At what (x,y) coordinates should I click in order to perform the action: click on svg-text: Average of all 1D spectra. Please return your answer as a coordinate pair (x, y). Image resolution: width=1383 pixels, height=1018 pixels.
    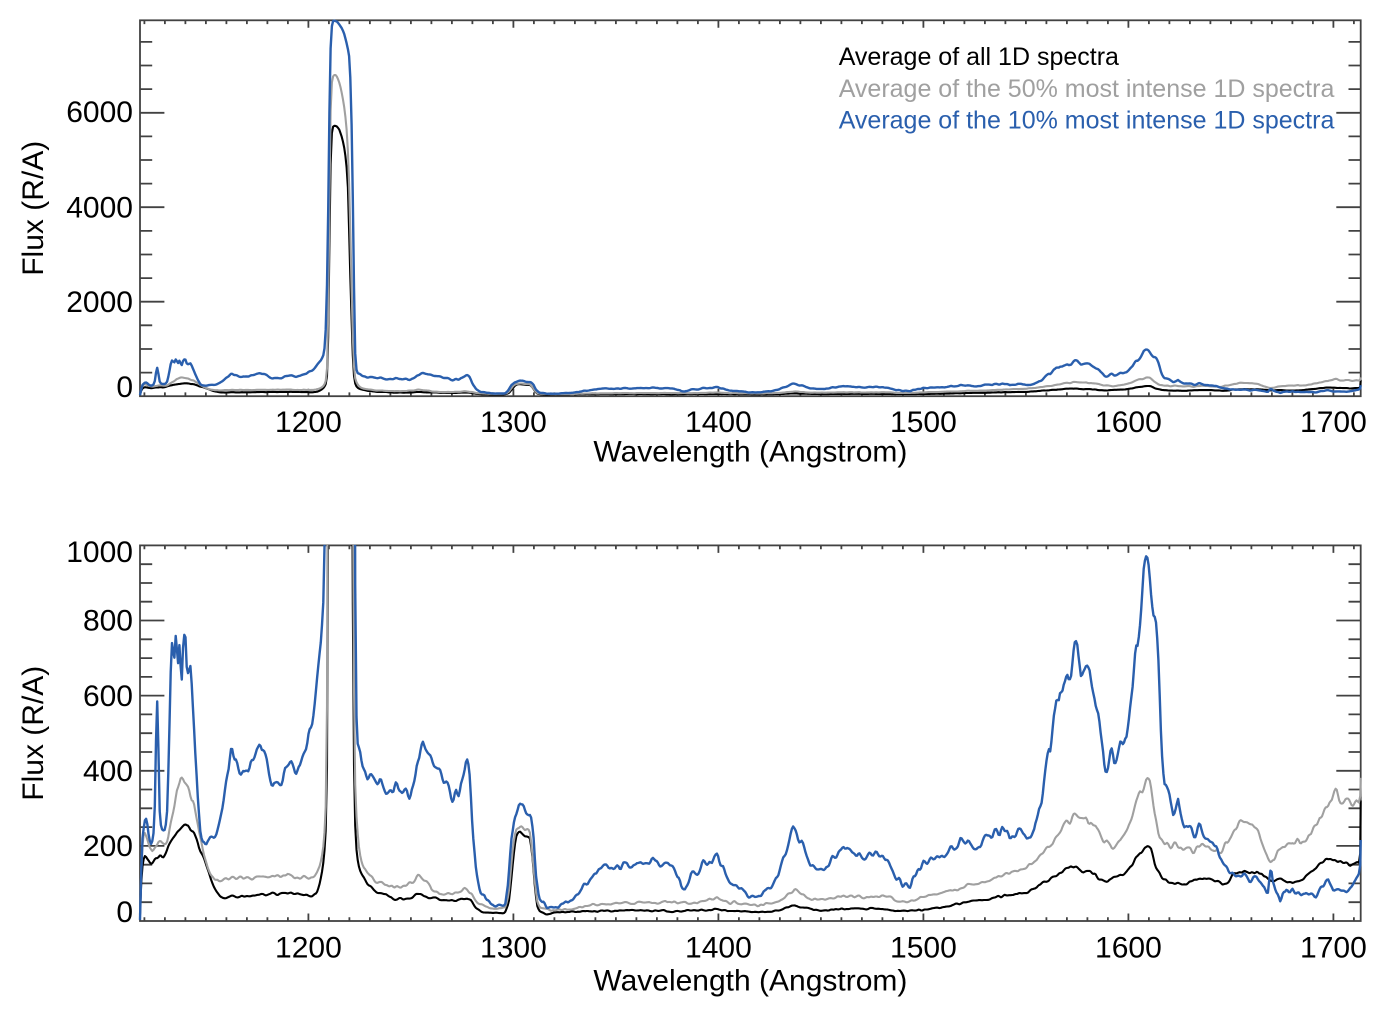
    Looking at the image, I should click on (979, 57).